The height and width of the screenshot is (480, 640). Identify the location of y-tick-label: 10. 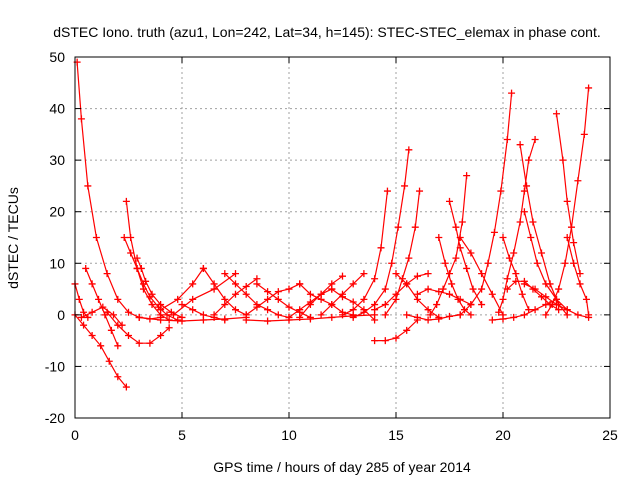
(57, 263).